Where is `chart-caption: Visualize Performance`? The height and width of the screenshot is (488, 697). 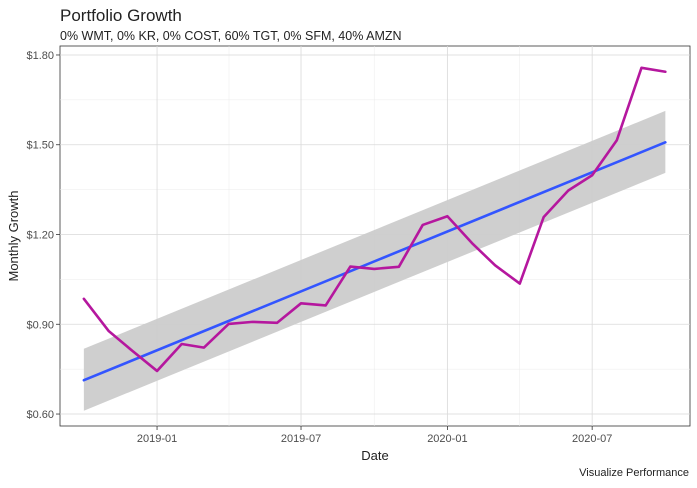 chart-caption: Visualize Performance is located at coordinates (634, 473).